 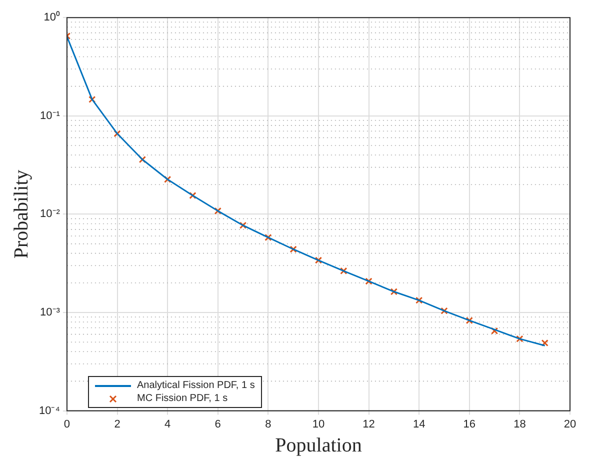 What do you see at coordinates (217, 424) in the screenshot?
I see `x-tick-label: 6` at bounding box center [217, 424].